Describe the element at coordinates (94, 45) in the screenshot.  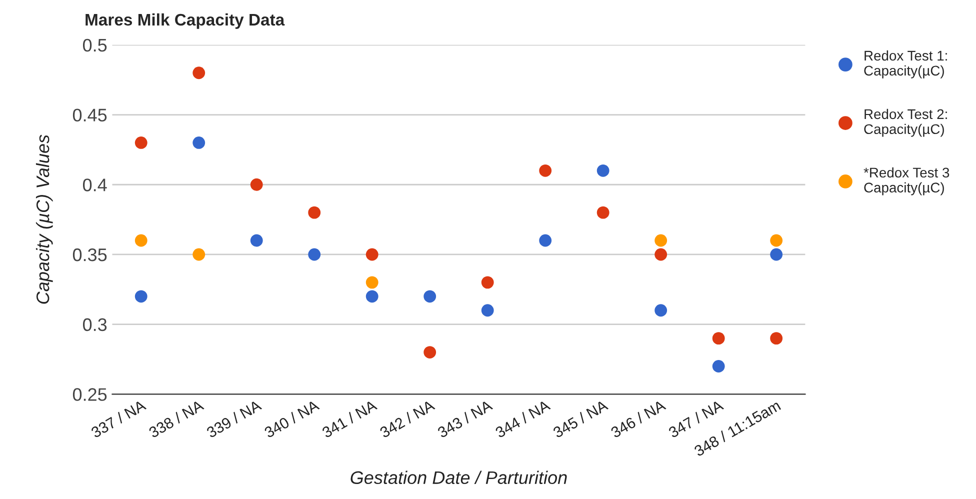
I see `y-tick-label: 0.5` at that location.